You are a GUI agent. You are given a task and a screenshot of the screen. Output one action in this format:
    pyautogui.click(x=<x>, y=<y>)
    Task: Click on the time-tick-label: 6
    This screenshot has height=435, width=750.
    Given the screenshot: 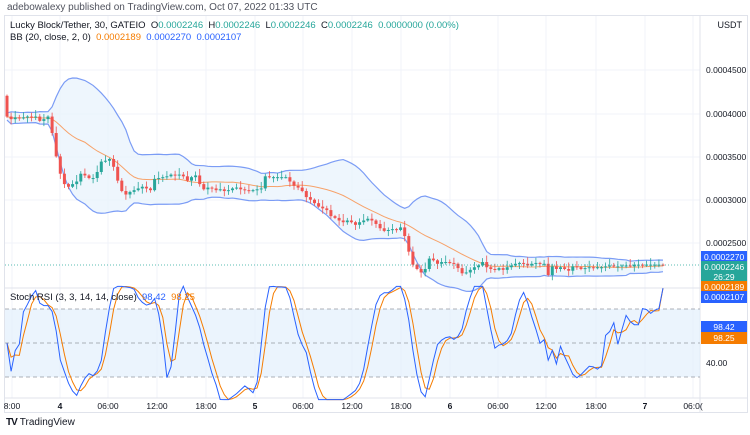 What is the action you would take?
    pyautogui.click(x=450, y=406)
    